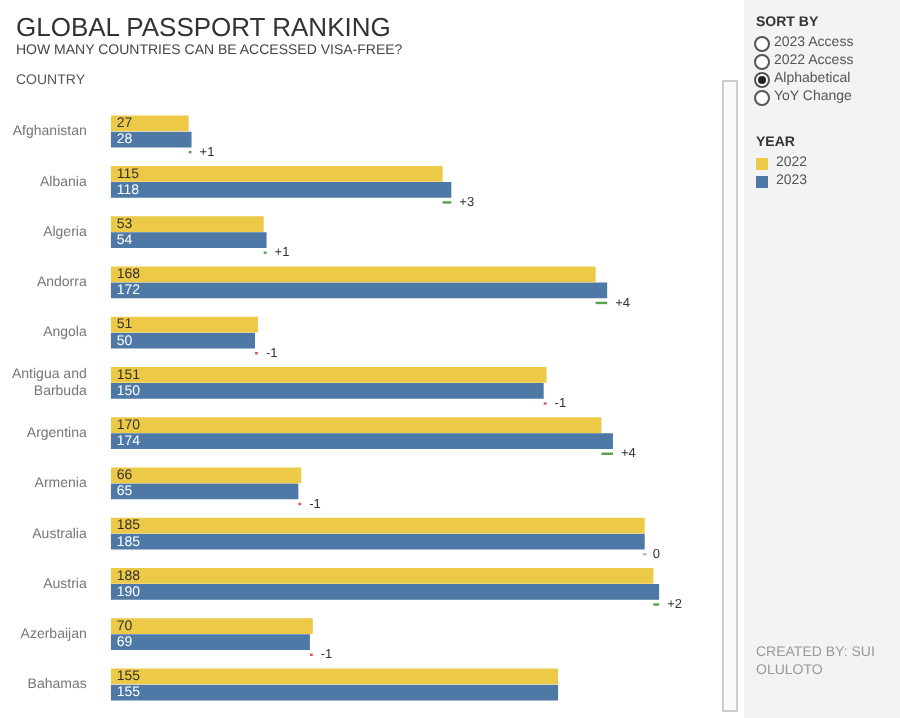  I want to click on chart-title: GLOBAL PASSPORT RANKING, so click(203, 27).